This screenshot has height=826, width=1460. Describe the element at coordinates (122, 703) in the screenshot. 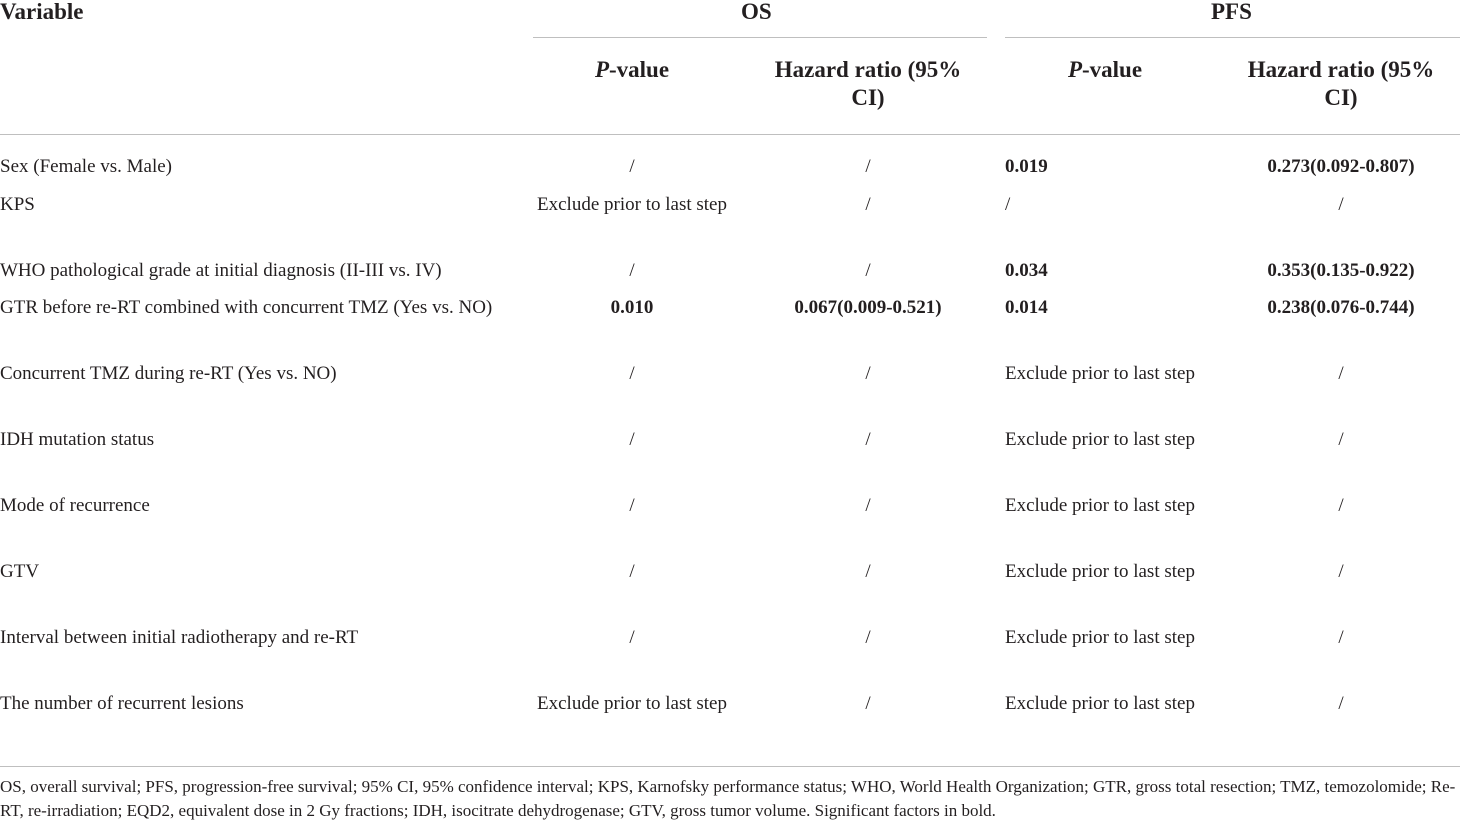

I see `cell-variable: The number of recurrent lesions` at that location.